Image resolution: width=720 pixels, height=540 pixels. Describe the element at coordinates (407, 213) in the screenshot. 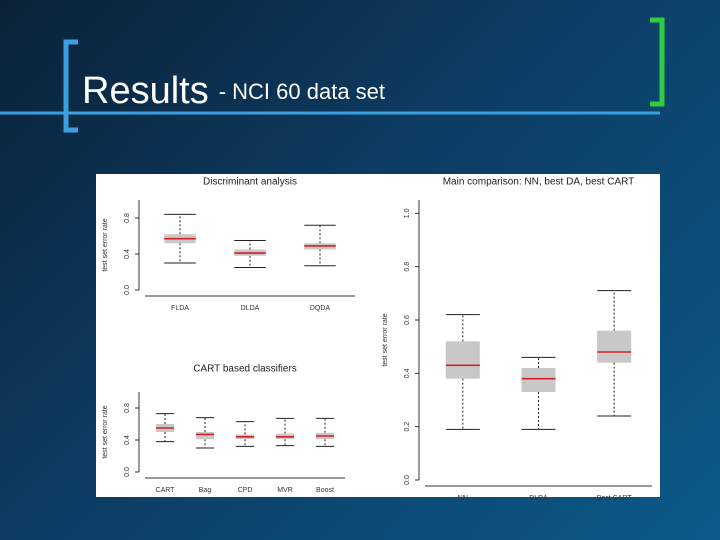

I see `y-tick-label: 1.0` at that location.